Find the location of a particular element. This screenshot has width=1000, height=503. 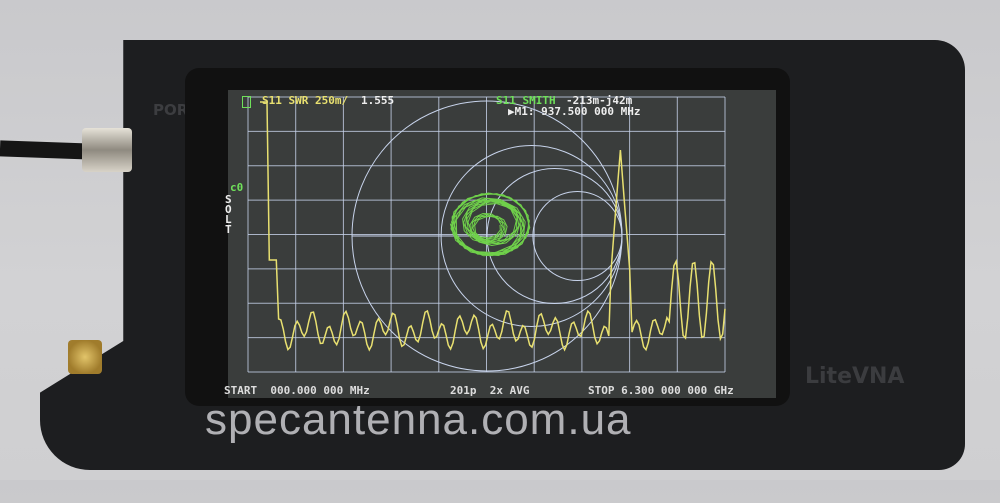

trace2-value: -213m-j42m is located at coordinates (599, 100).